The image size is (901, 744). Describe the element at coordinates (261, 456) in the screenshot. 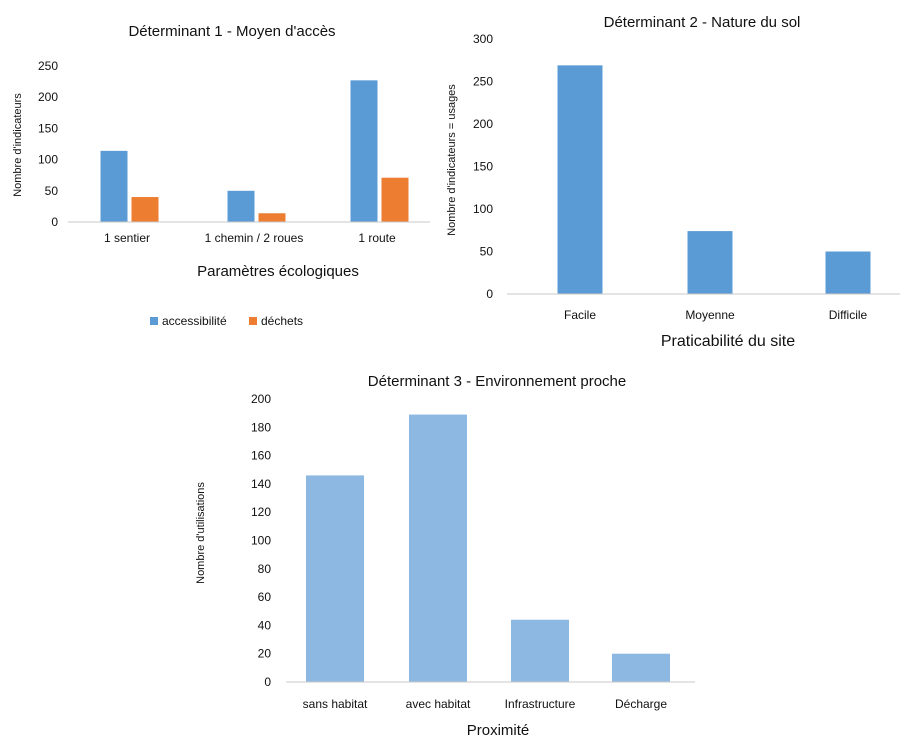

I see `chart-3-y-tick-label: 160` at that location.